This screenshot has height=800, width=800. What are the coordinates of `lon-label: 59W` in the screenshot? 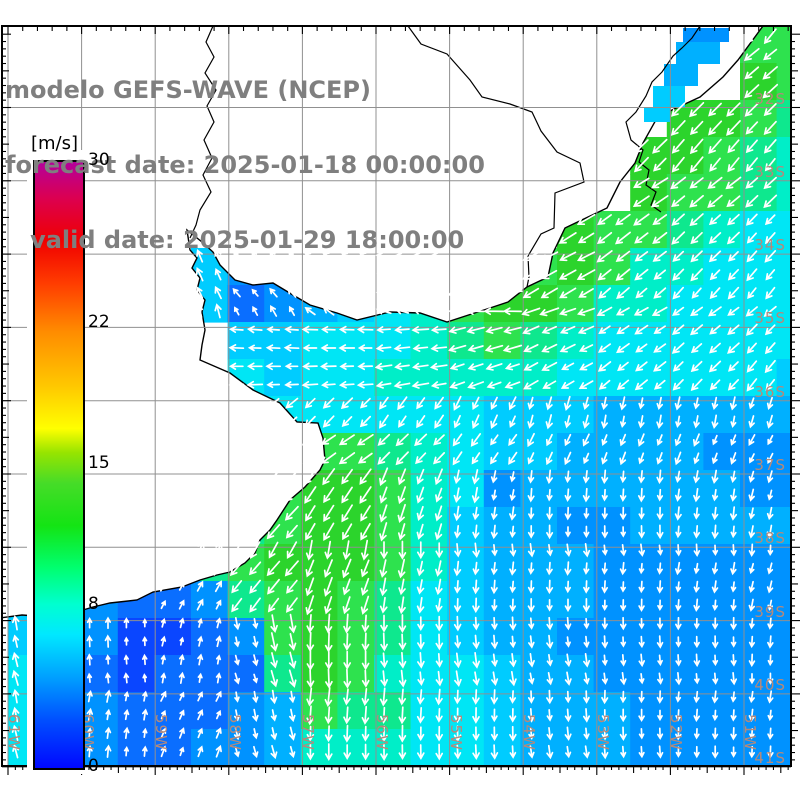 It's located at (161, 732).